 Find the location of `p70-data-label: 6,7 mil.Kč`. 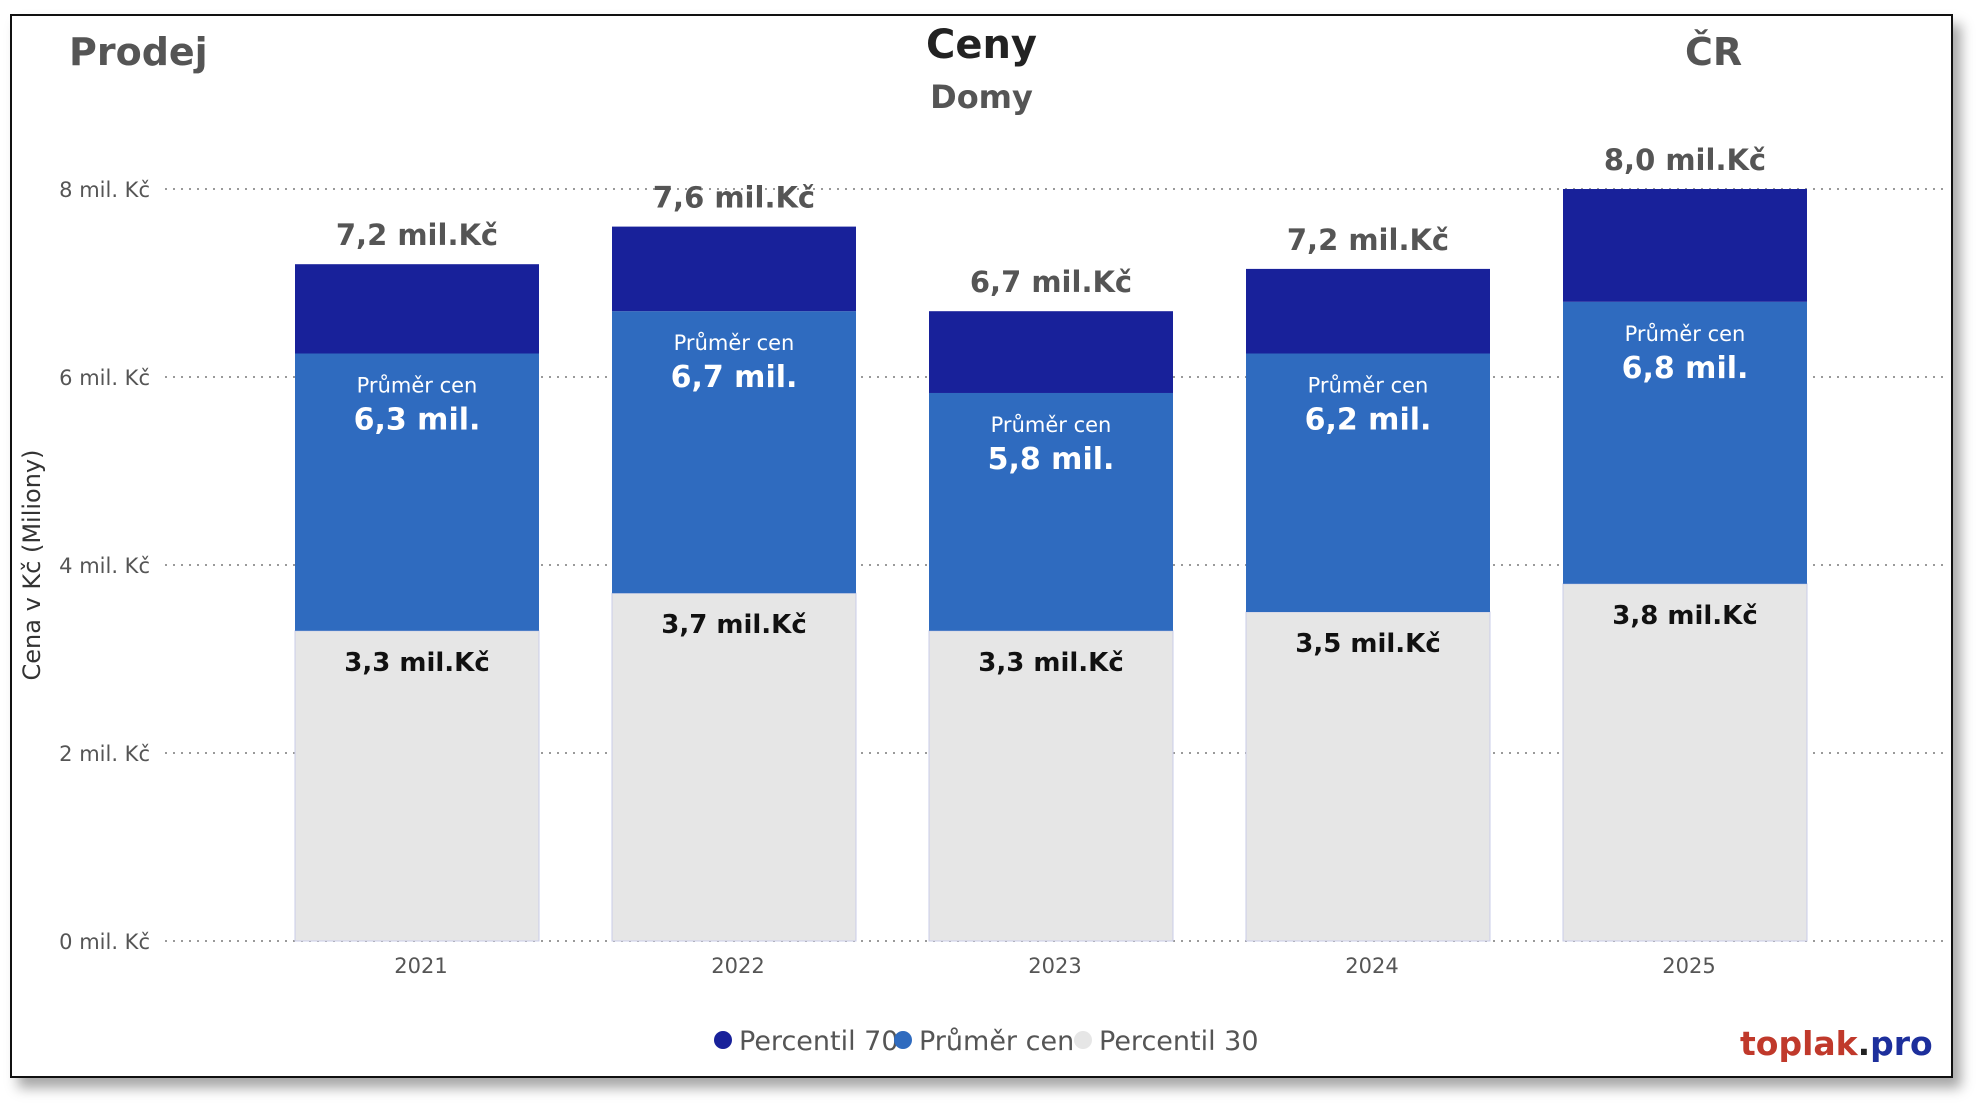

p70-data-label: 6,7 mil.Kč is located at coordinates (1051, 282).